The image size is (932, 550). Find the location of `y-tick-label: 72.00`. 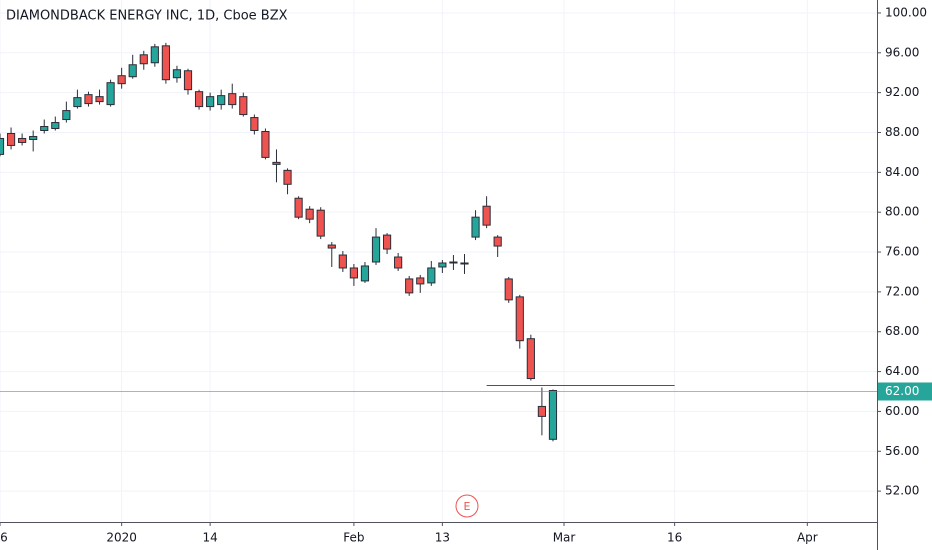

y-tick-label: 72.00 is located at coordinates (902, 291).